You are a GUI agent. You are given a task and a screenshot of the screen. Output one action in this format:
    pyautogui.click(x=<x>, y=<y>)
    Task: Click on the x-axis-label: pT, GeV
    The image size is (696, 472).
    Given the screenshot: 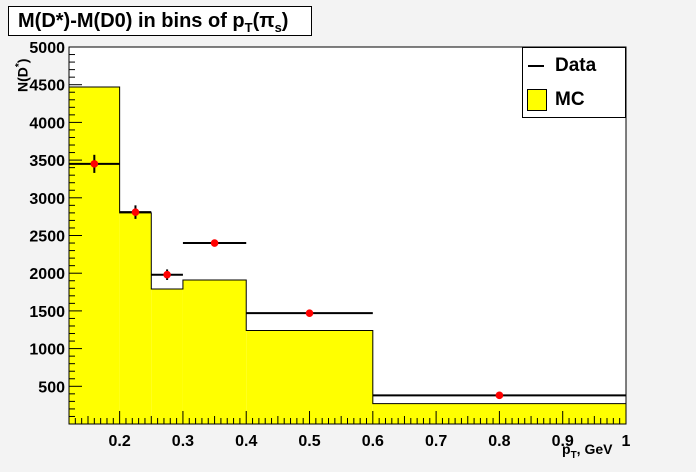 What is the action you would take?
    pyautogui.click(x=587, y=451)
    